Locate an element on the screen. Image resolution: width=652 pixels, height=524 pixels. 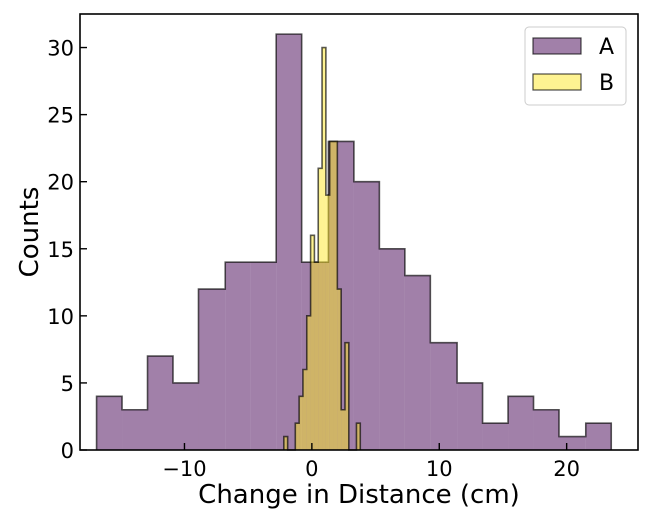
legend-label-a: A is located at coordinates (606, 47).